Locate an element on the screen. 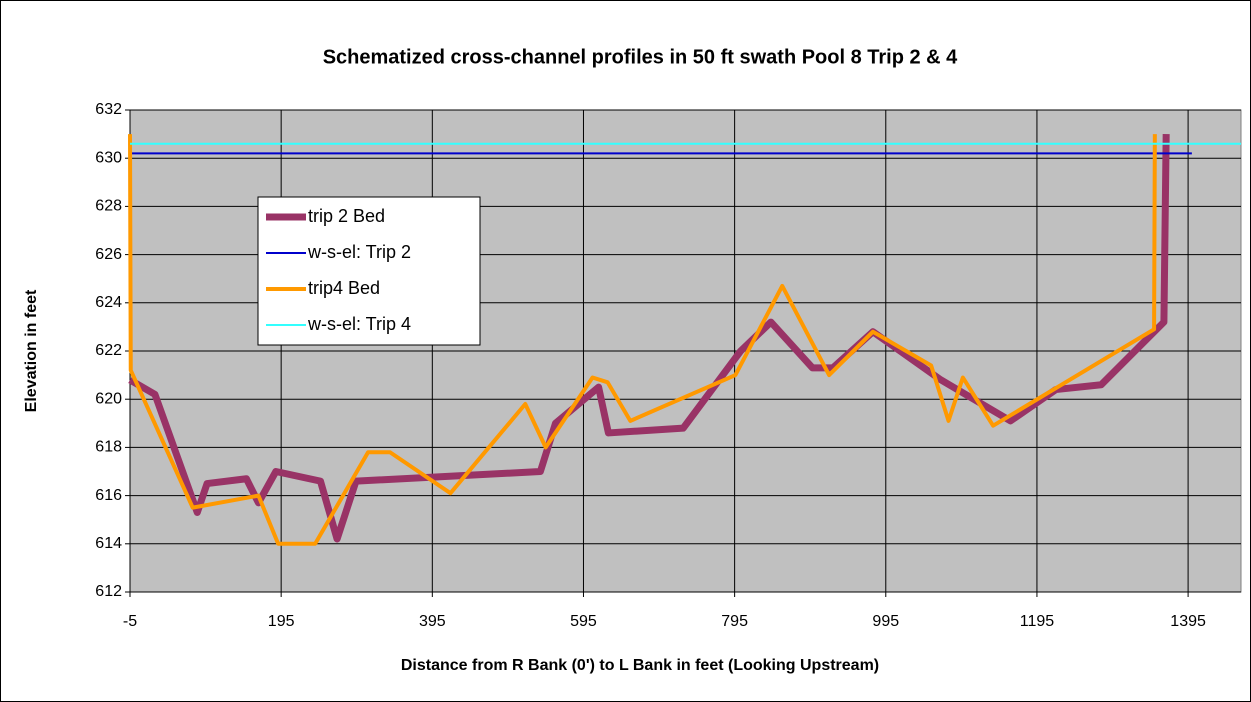 The width and height of the screenshot is (1251, 702). x-tick-label: 1195 is located at coordinates (1037, 621).